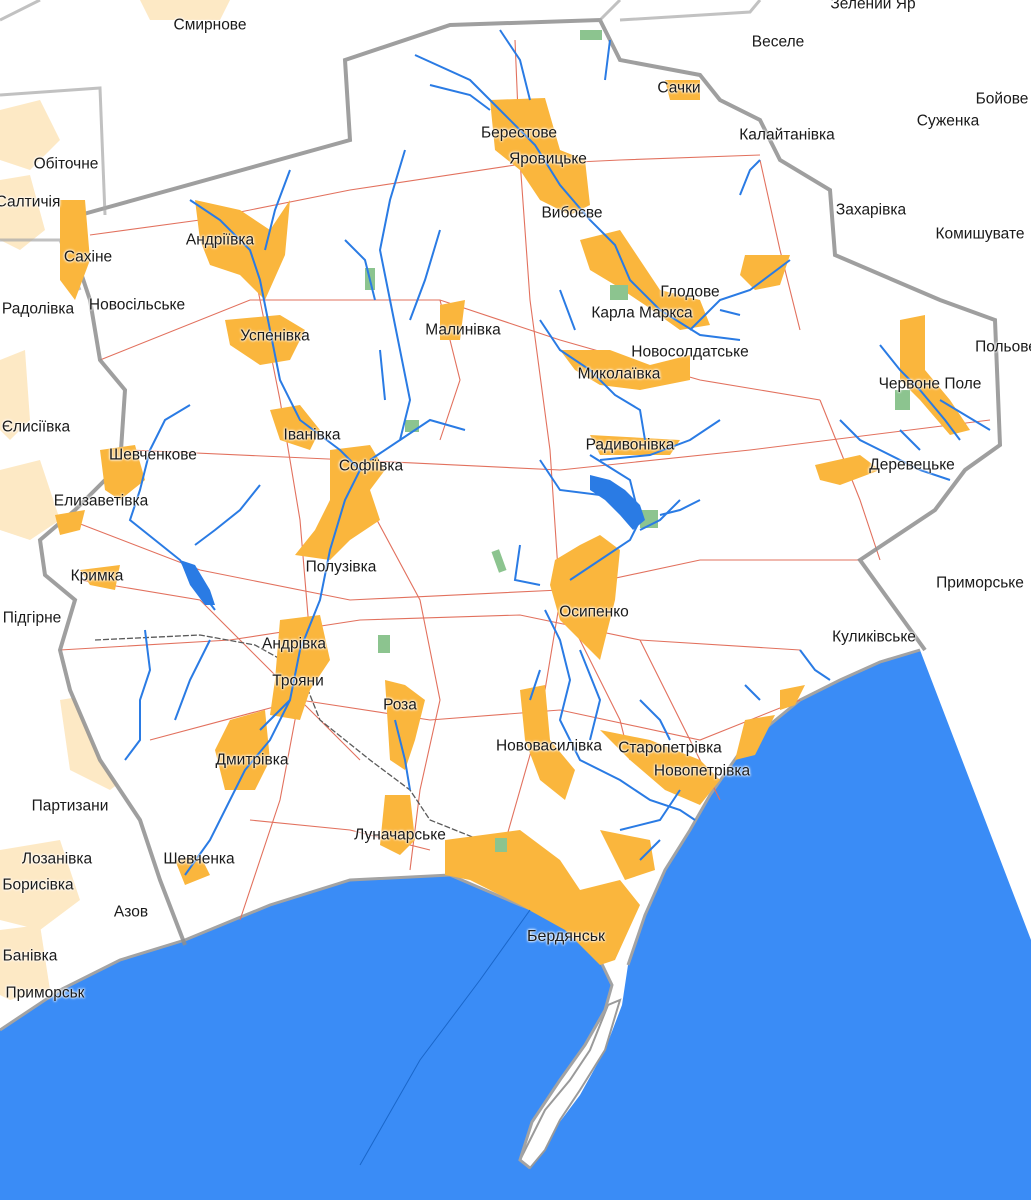 The width and height of the screenshot is (1031, 1200). Describe the element at coordinates (38, 885) in the screenshot. I see `label-borysivka: Борисівка` at that location.